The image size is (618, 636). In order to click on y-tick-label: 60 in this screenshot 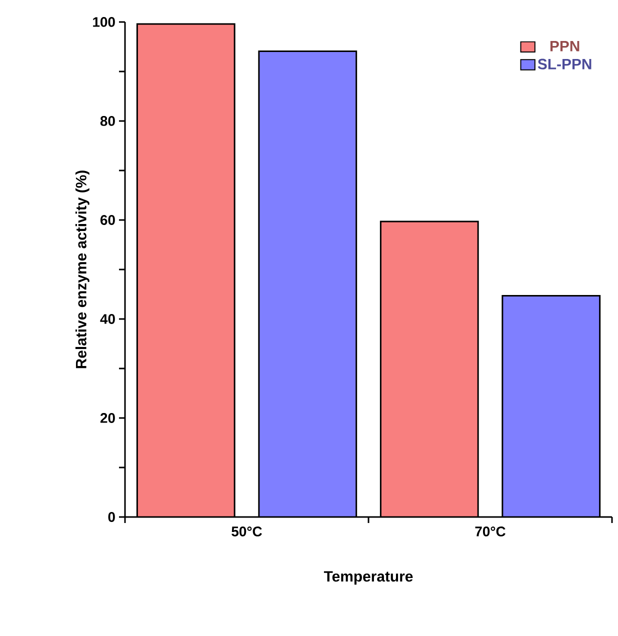, I will do `click(107, 220)`.